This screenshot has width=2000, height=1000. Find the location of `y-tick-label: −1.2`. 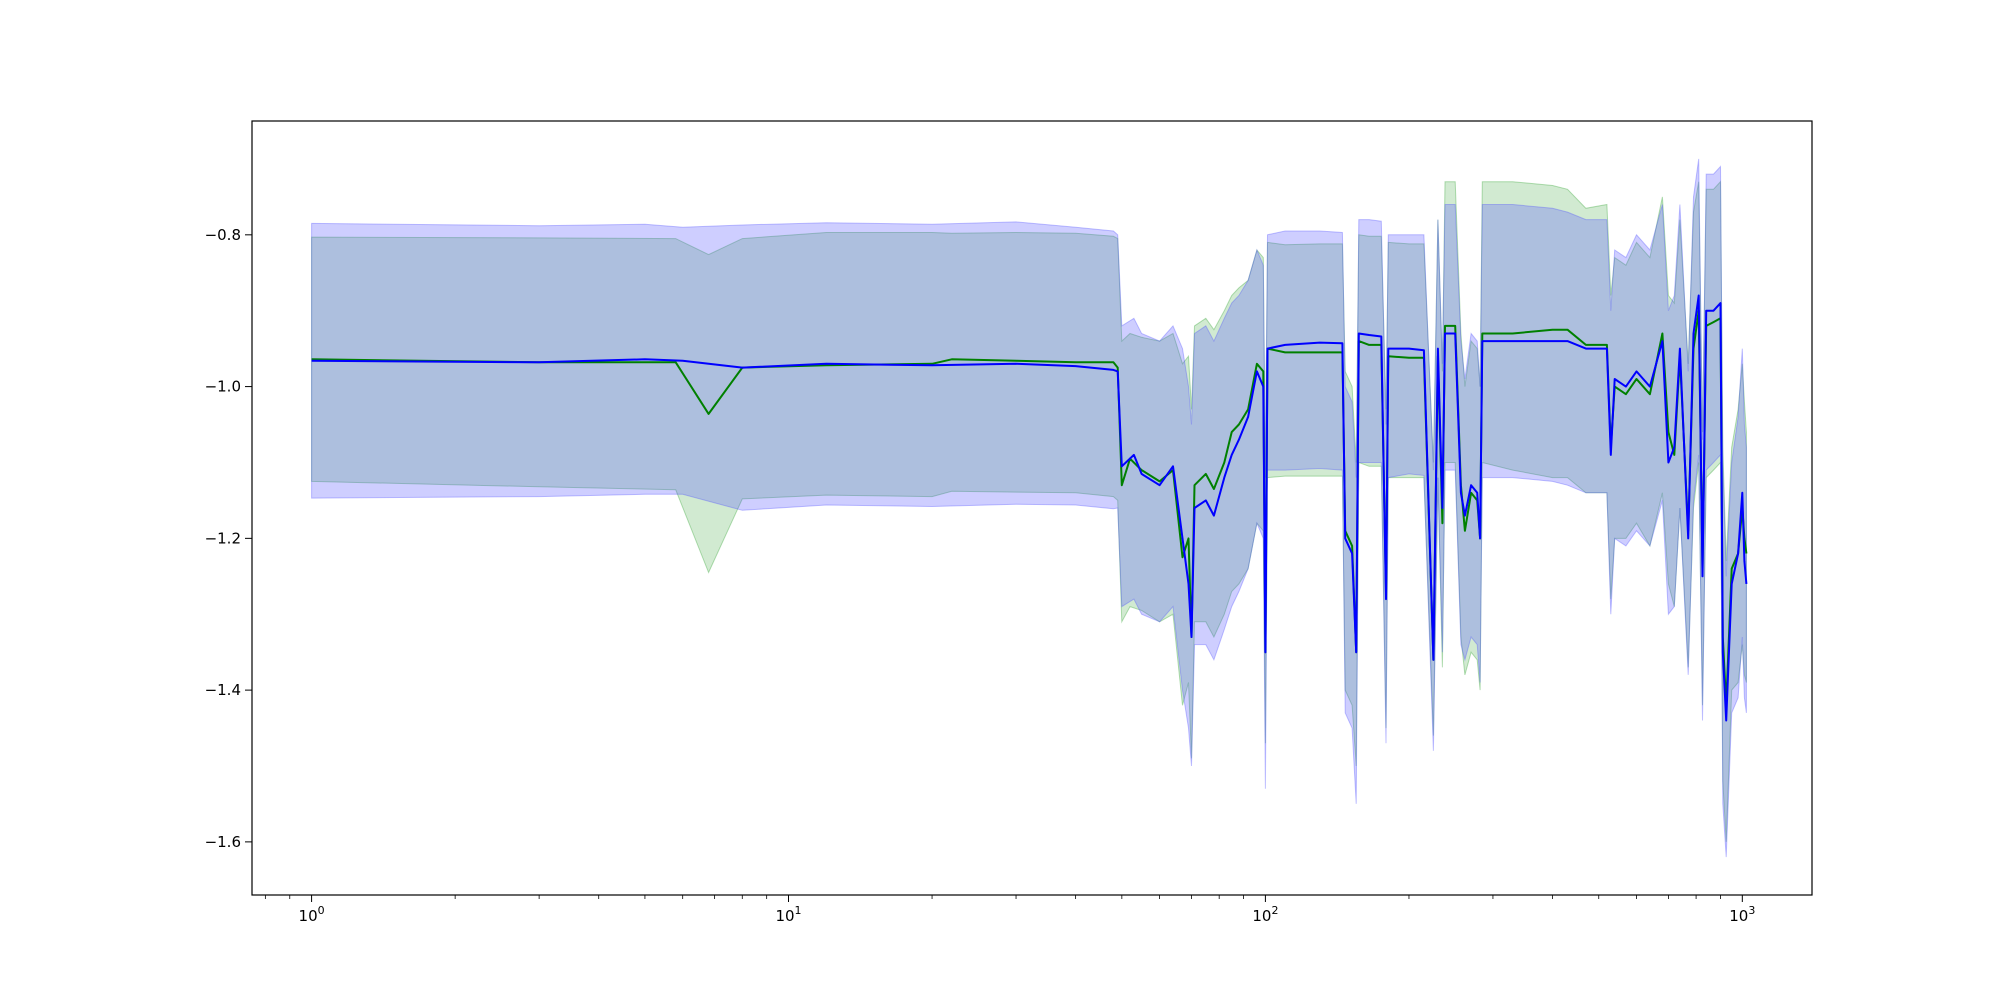

y-tick-label: −1.2 is located at coordinates (223, 538).